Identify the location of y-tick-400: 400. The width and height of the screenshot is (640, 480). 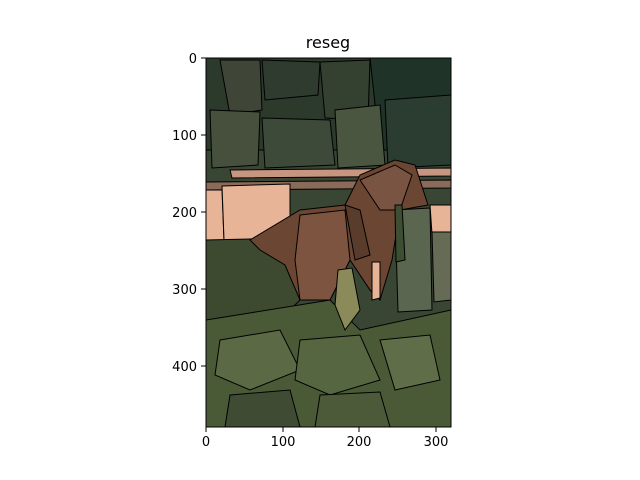
(189, 367).